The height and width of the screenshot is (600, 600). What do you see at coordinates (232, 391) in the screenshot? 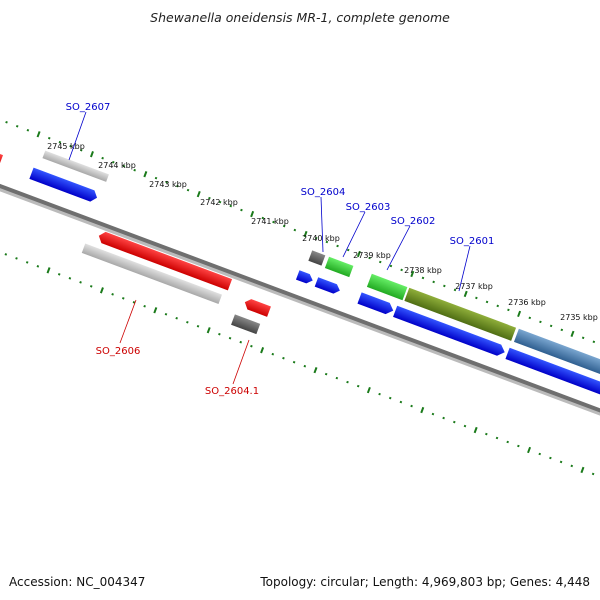
I see `gene-label-so-2604-1: SO_2604.1` at bounding box center [232, 391].